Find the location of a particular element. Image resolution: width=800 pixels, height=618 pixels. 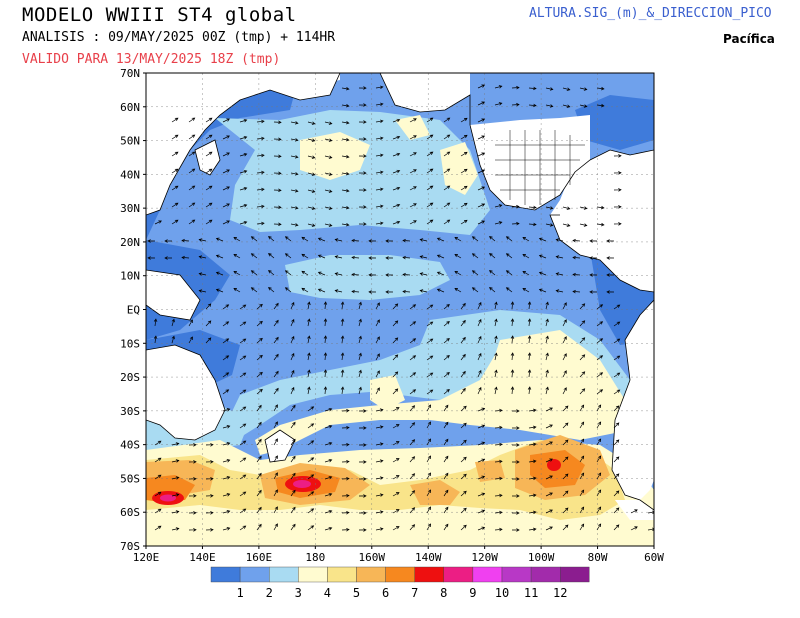

lat-label-30n: 30N is located at coordinates (130, 208).